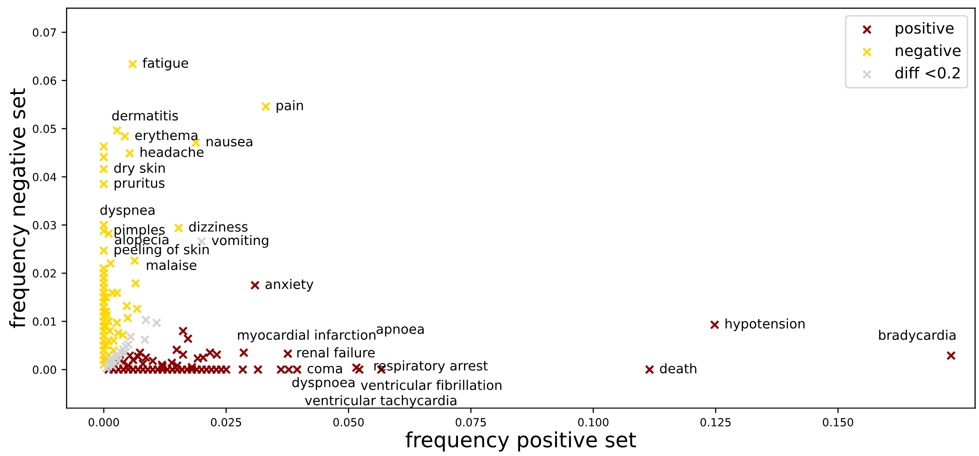 The width and height of the screenshot is (979, 456). Describe the element at coordinates (290, 285) in the screenshot. I see `annotation: anxiety` at that location.